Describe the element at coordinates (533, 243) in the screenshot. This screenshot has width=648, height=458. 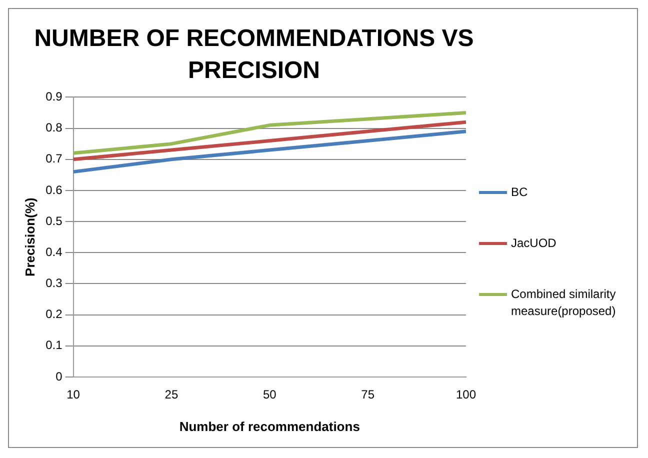
I see `legend-label: JacUOD` at that location.